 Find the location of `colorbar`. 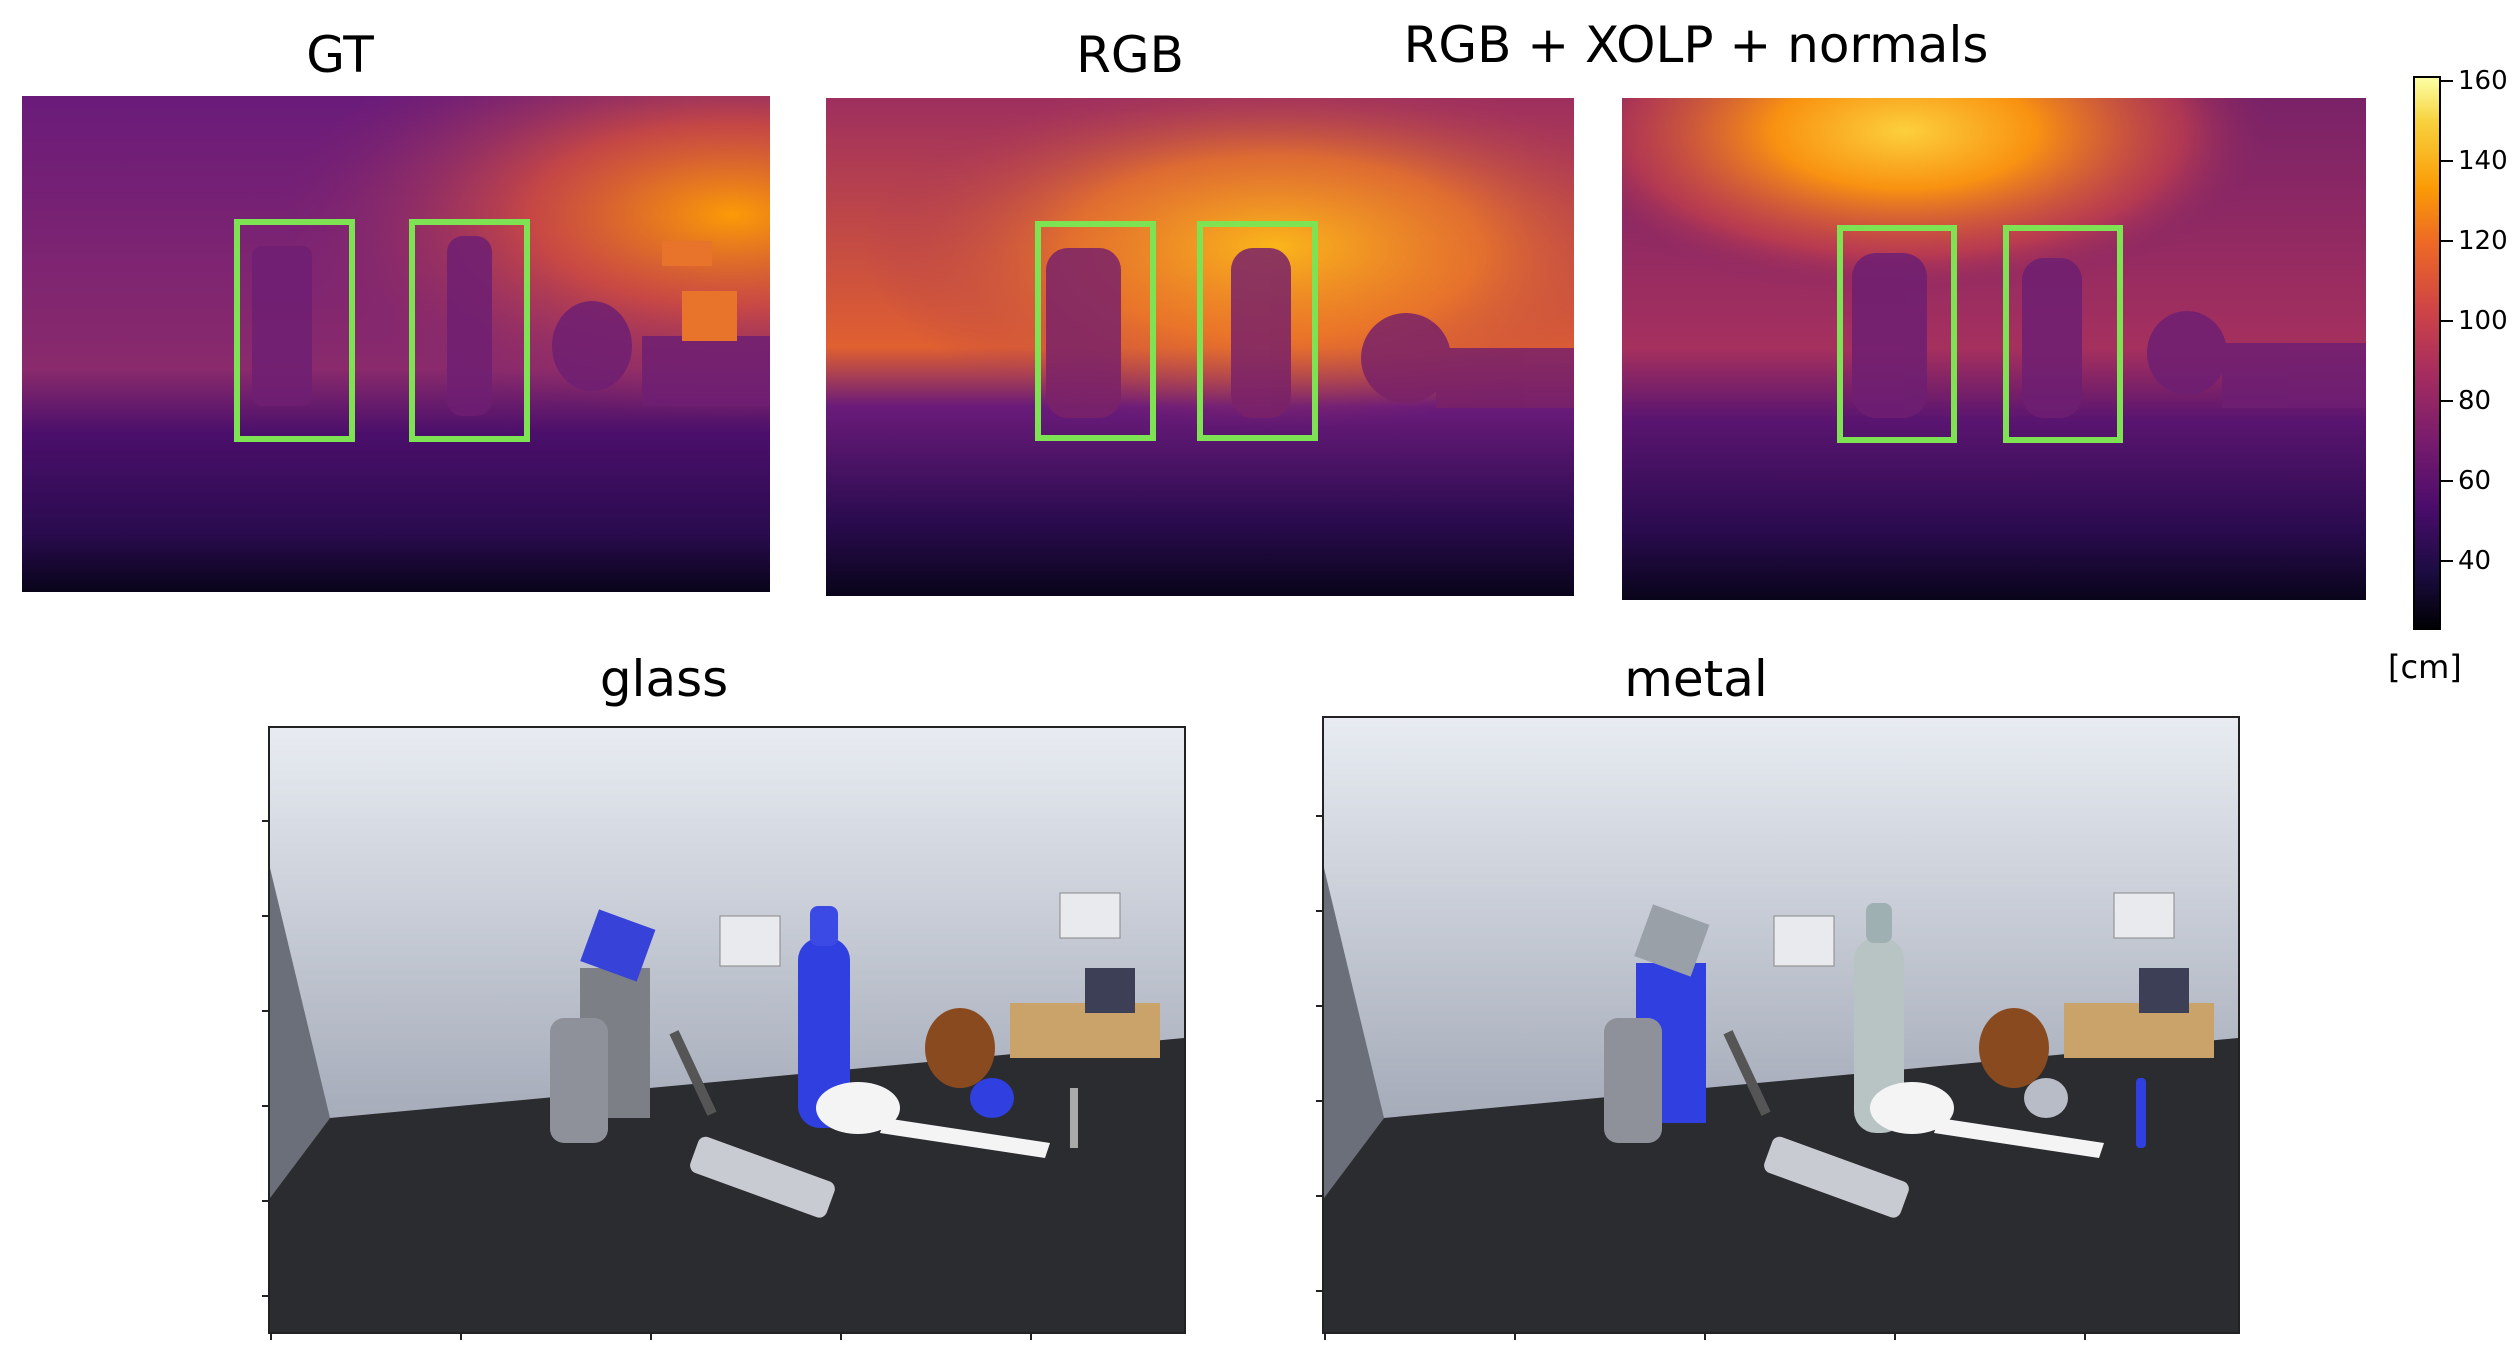

colorbar is located at coordinates (2427, 353).